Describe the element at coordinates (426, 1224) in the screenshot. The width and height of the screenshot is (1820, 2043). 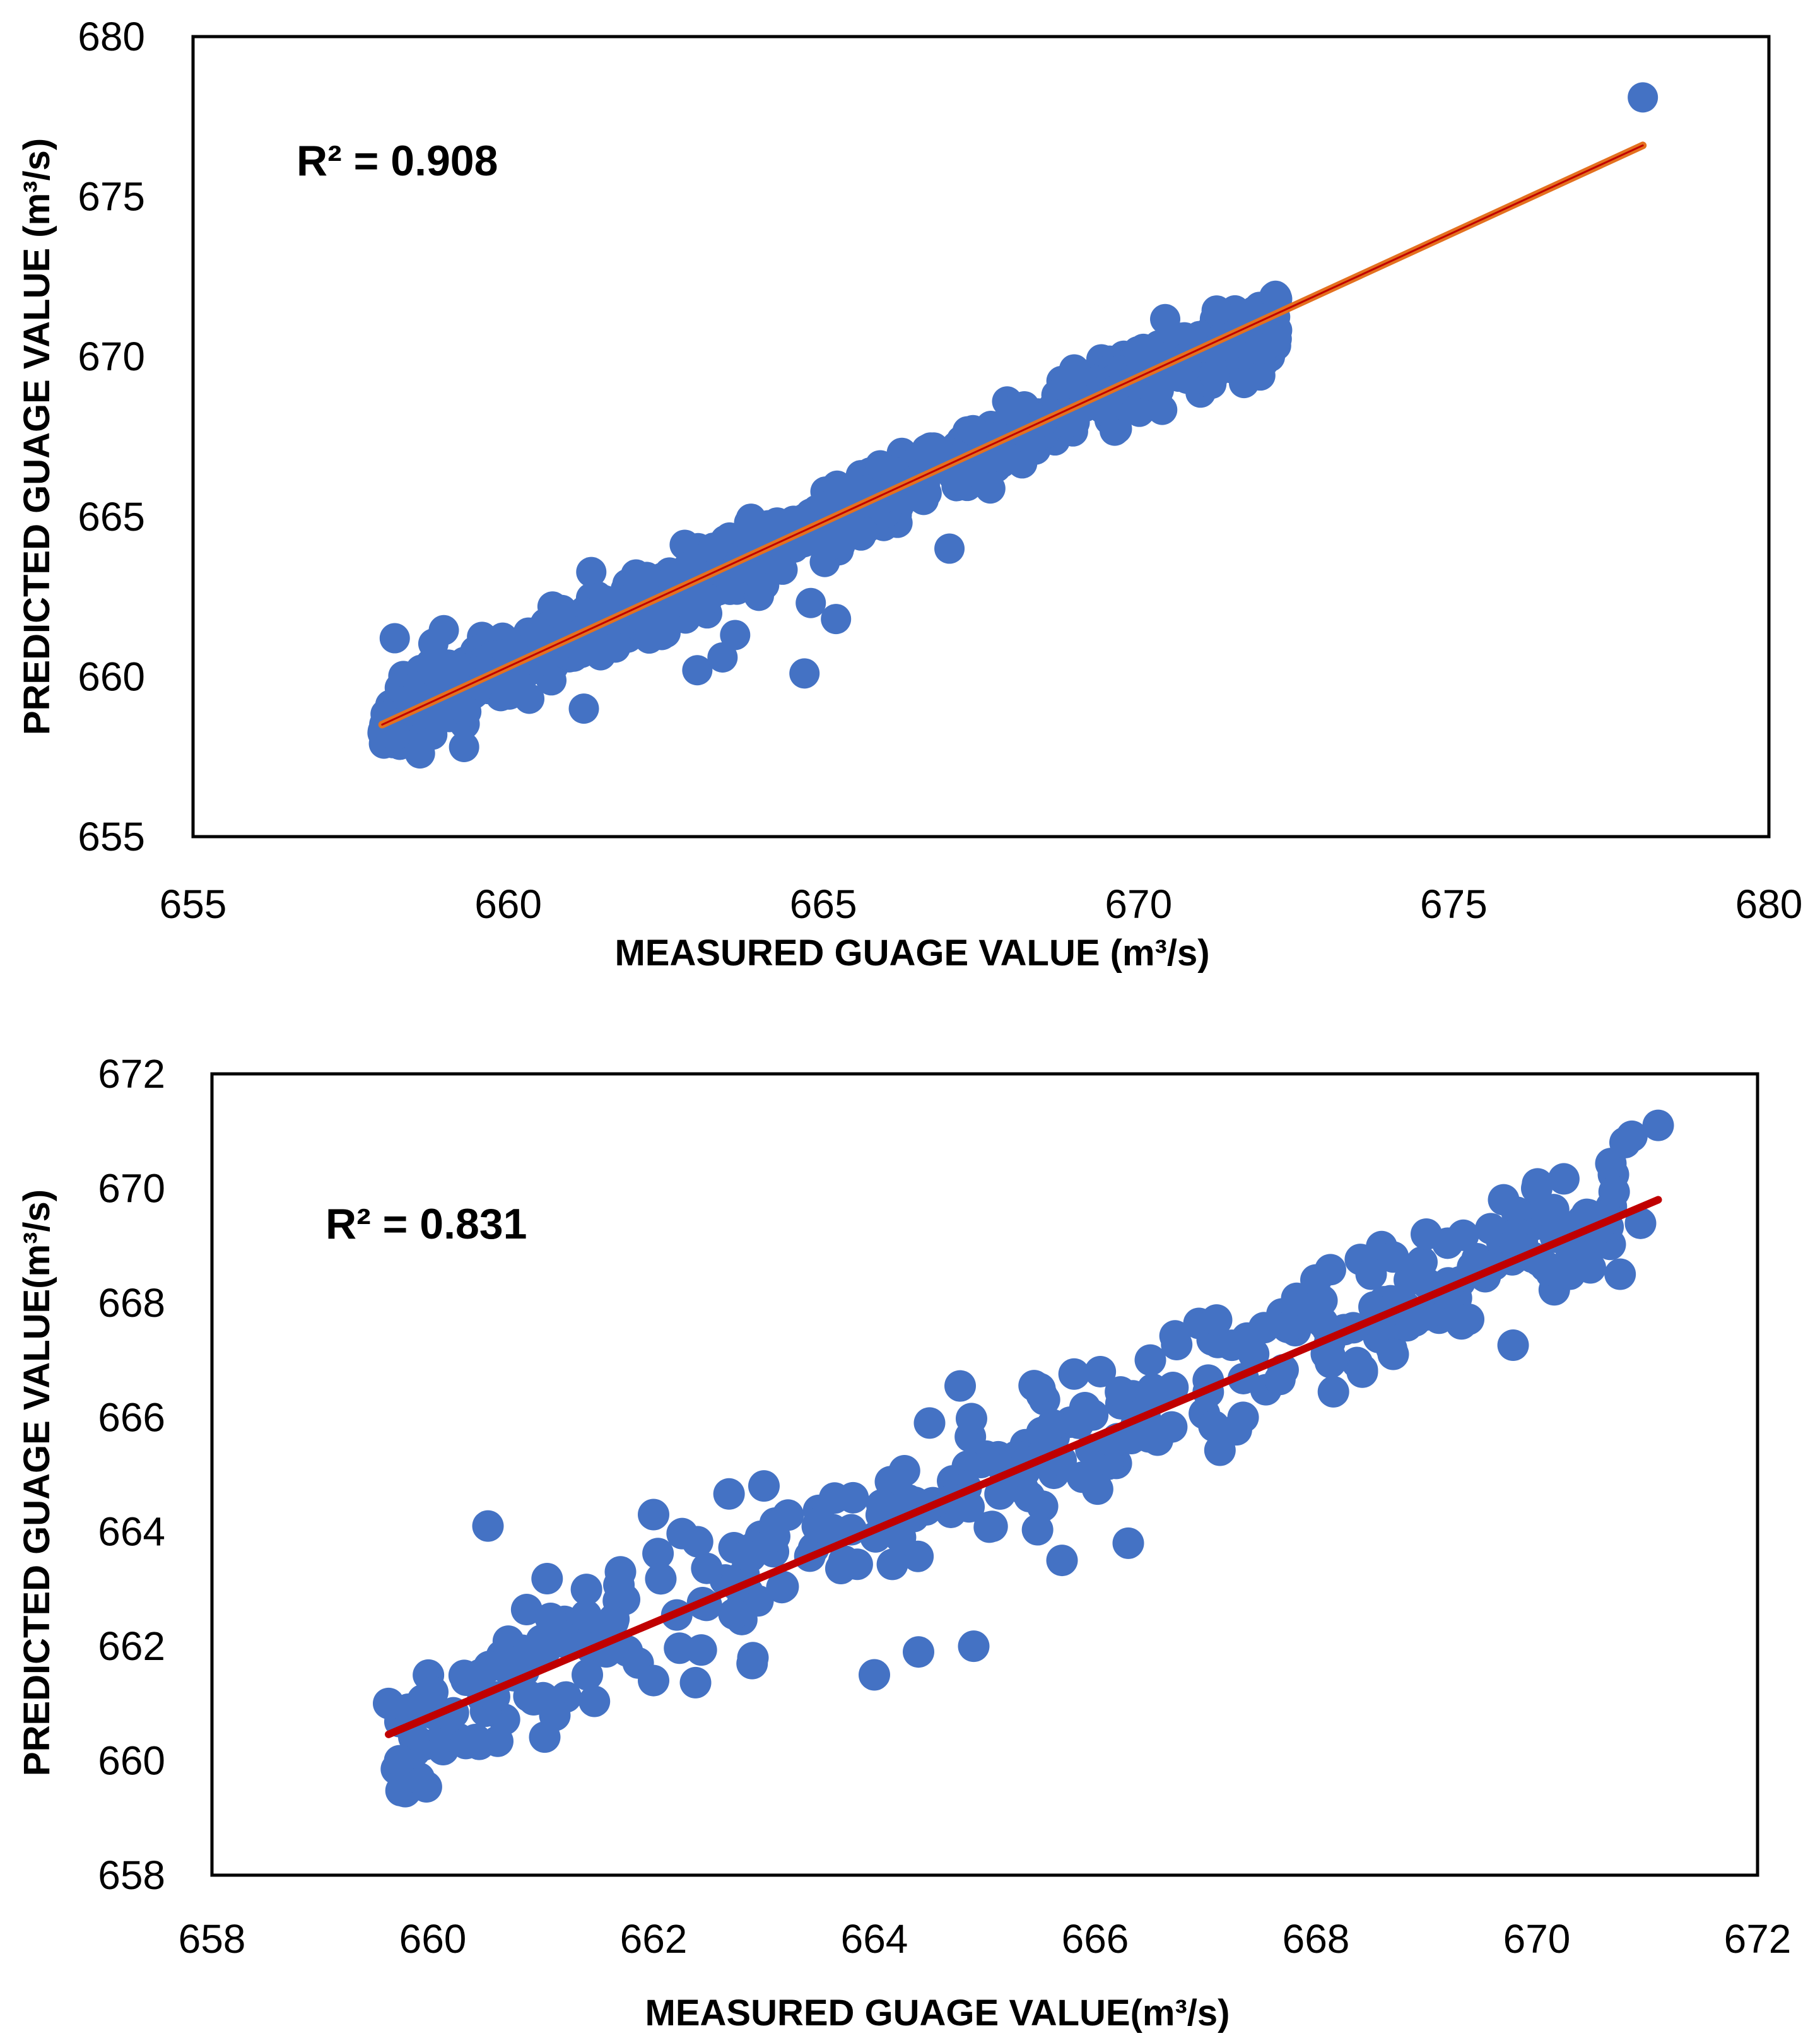
I see `r-squared-annotation: R² = 0.831` at that location.